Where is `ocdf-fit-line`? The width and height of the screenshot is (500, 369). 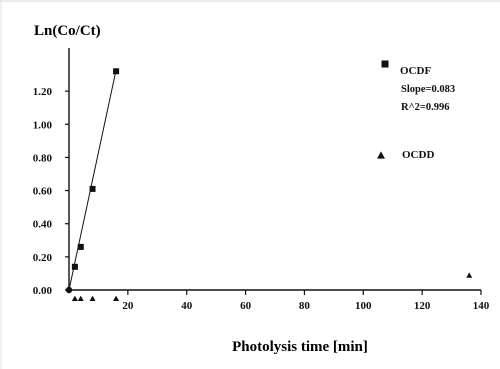
ocdf-fit-line is located at coordinates (92, 180).